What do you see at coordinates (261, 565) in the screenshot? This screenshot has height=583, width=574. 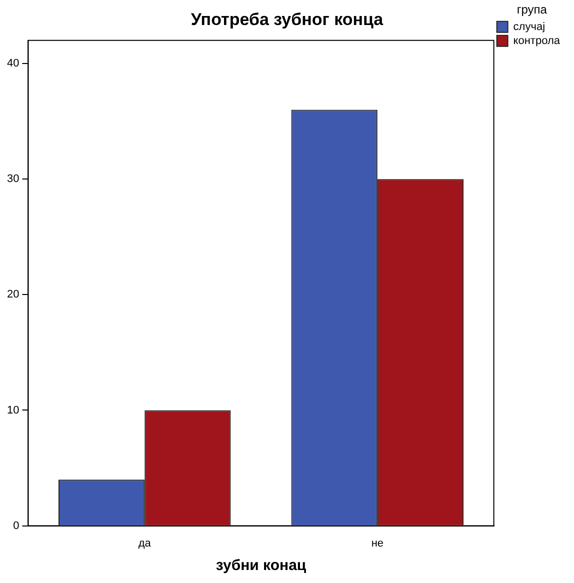 I see `x-axis-title: зубни конац` at bounding box center [261, 565].